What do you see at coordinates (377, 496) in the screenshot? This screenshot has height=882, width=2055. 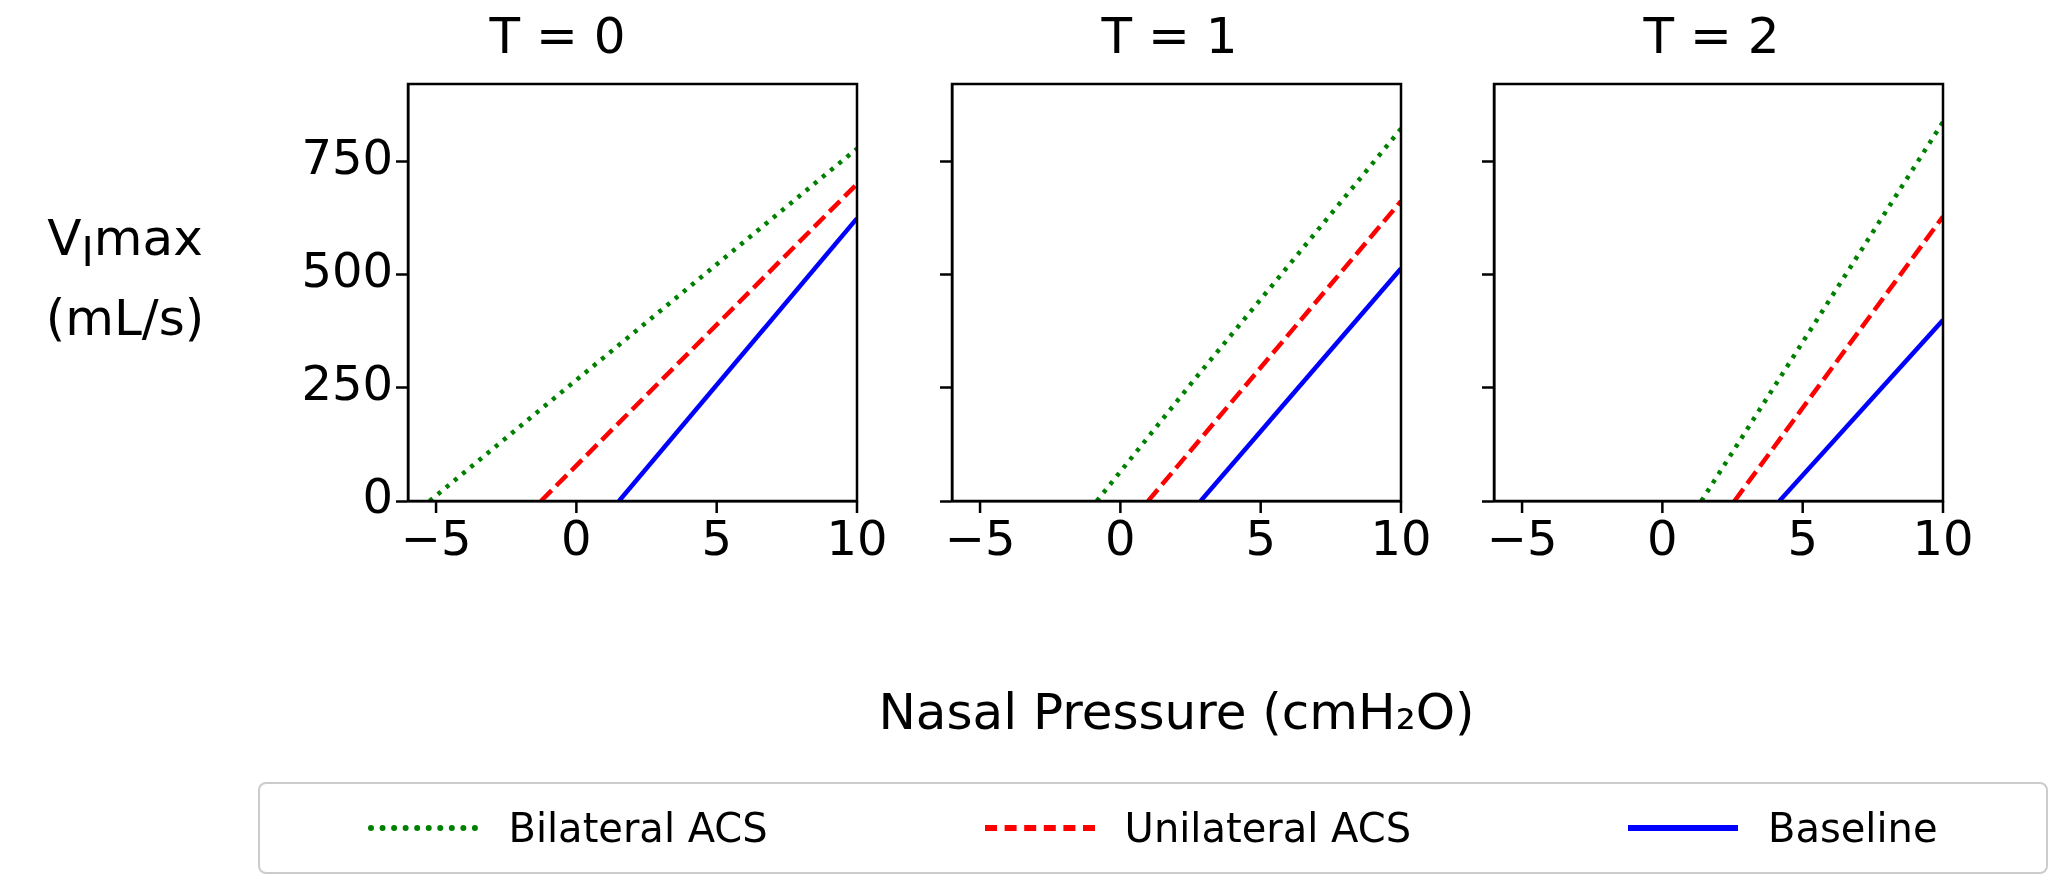 I see `y-tick-label: 0` at bounding box center [377, 496].